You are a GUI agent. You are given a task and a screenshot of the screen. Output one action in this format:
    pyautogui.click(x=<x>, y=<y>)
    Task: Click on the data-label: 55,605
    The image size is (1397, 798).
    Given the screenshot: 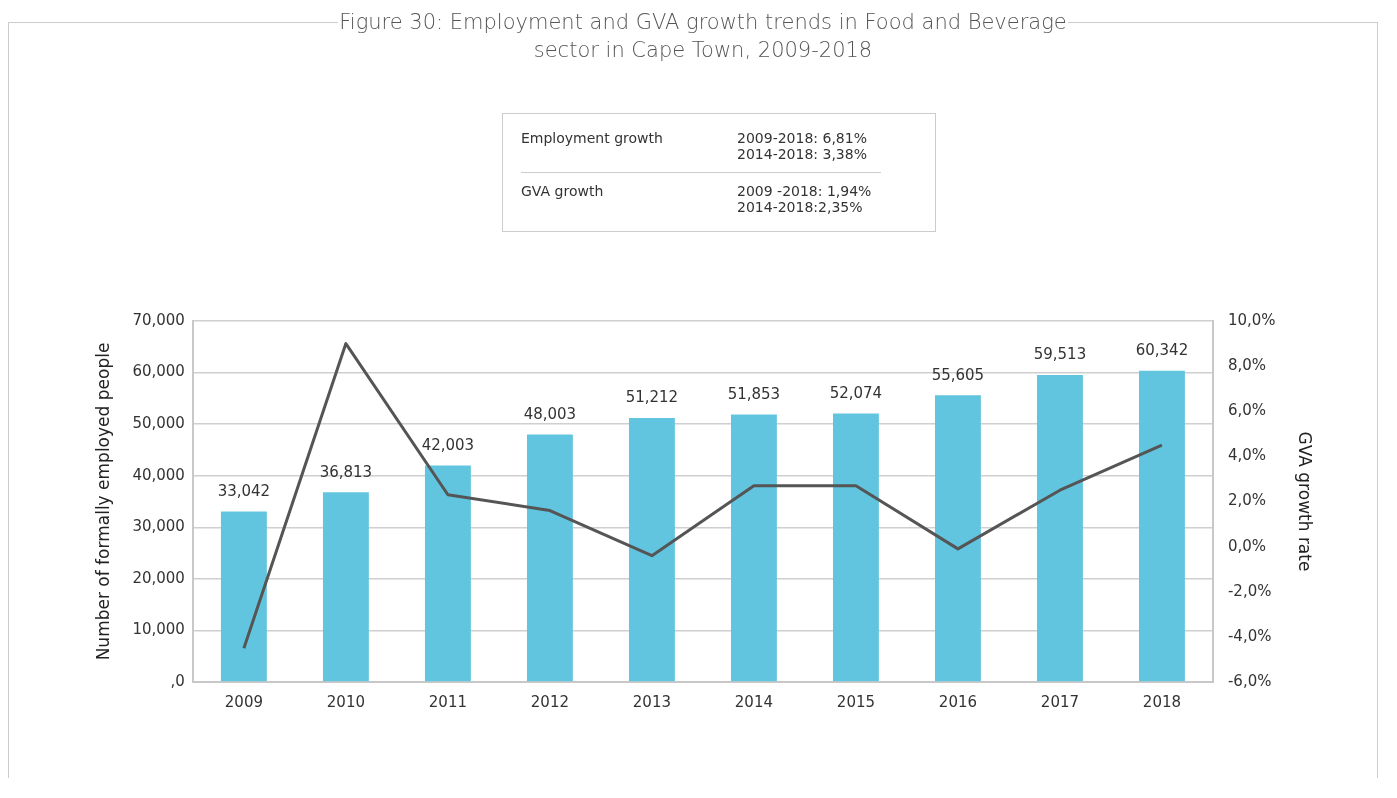 What is the action you would take?
    pyautogui.click(x=958, y=374)
    